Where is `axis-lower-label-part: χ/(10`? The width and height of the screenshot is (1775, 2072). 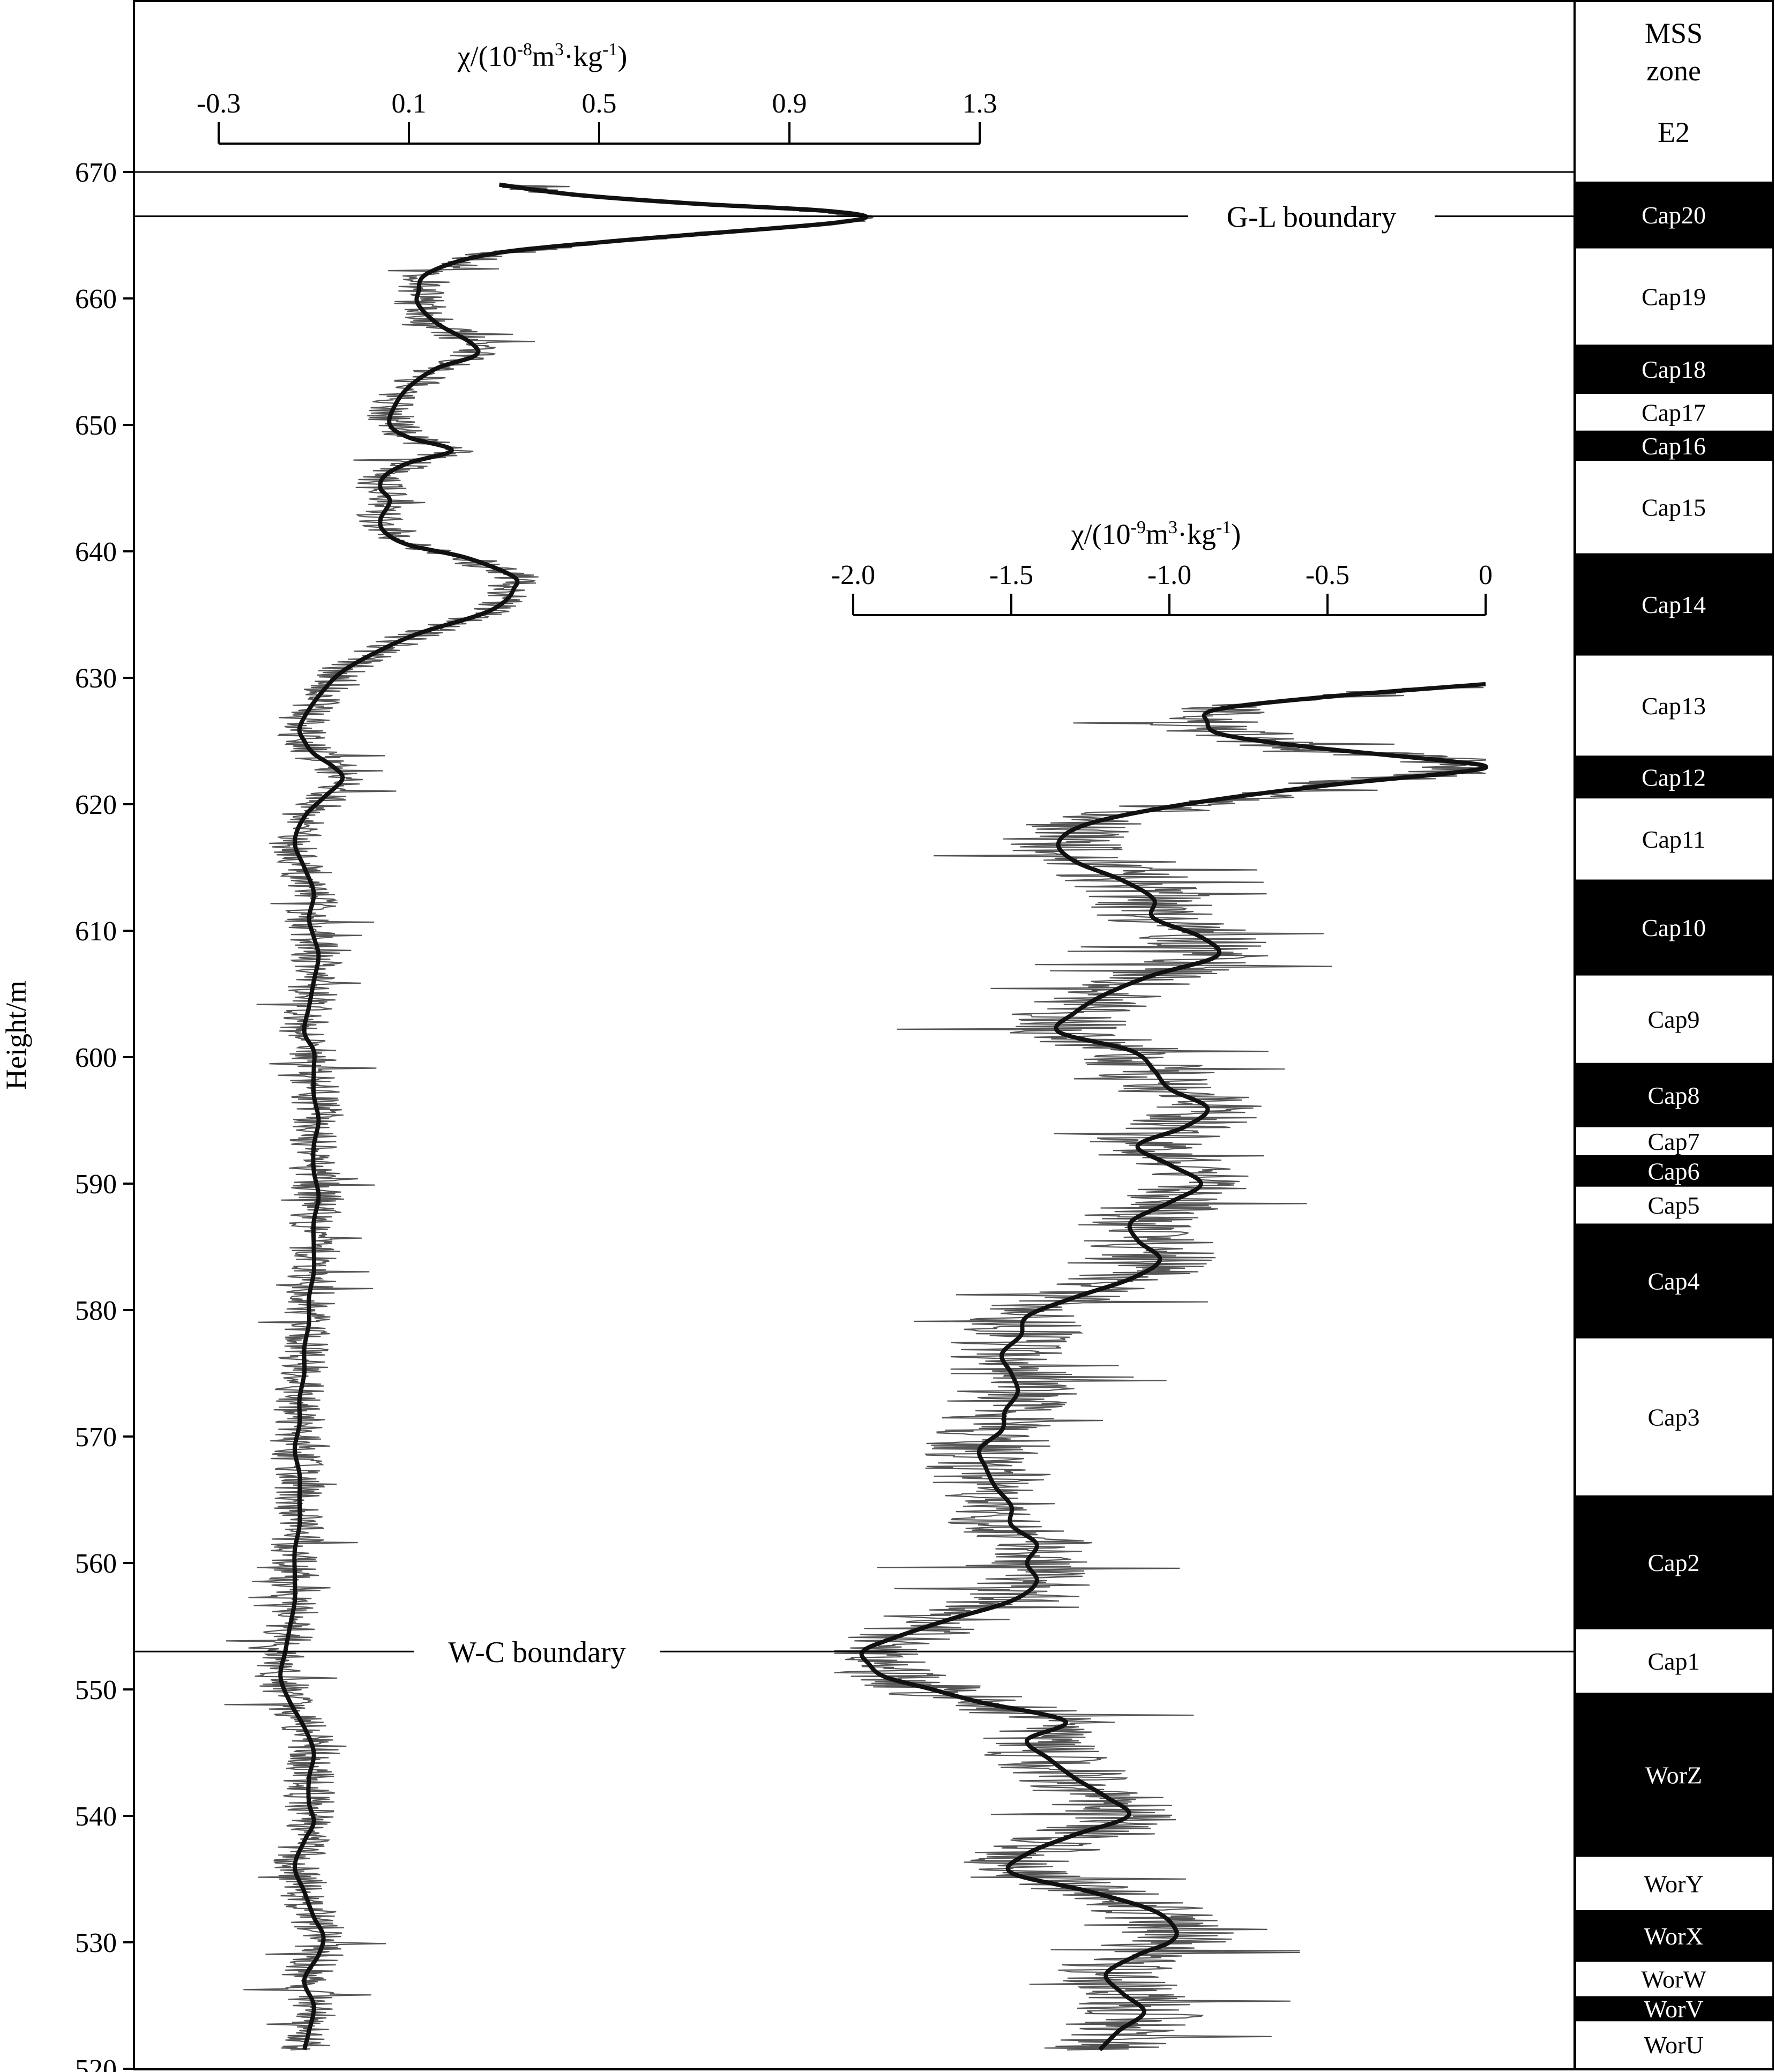 axis-lower-label-part: χ/(10 is located at coordinates (1101, 534).